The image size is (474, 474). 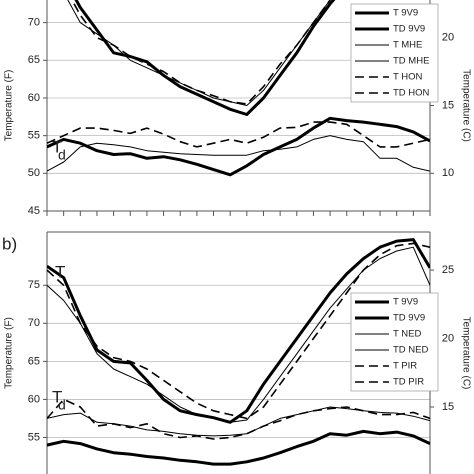 I want to click on legend-label: T MHE, so click(x=407, y=45).